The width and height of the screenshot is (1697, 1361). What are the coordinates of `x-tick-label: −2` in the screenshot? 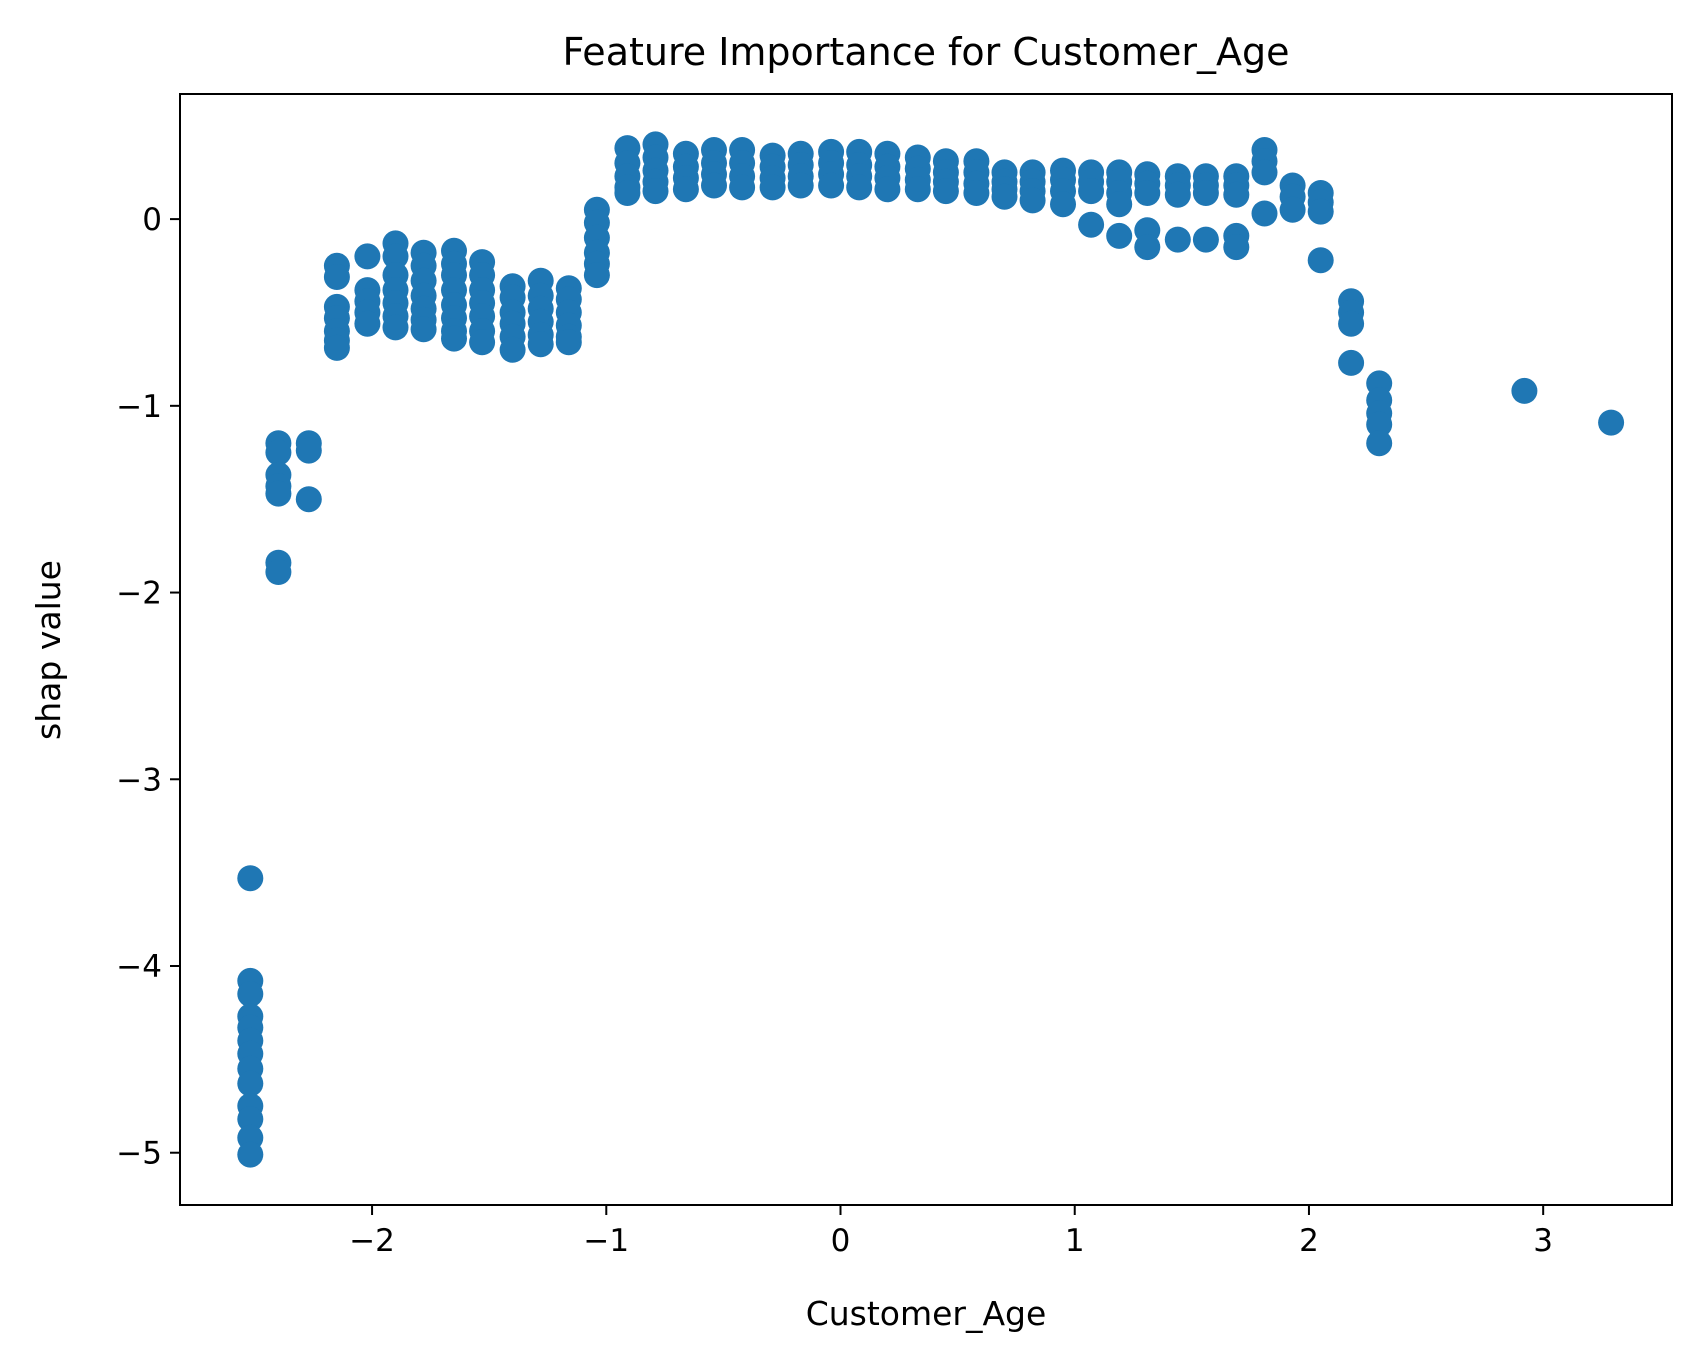 It's located at (372, 1241).